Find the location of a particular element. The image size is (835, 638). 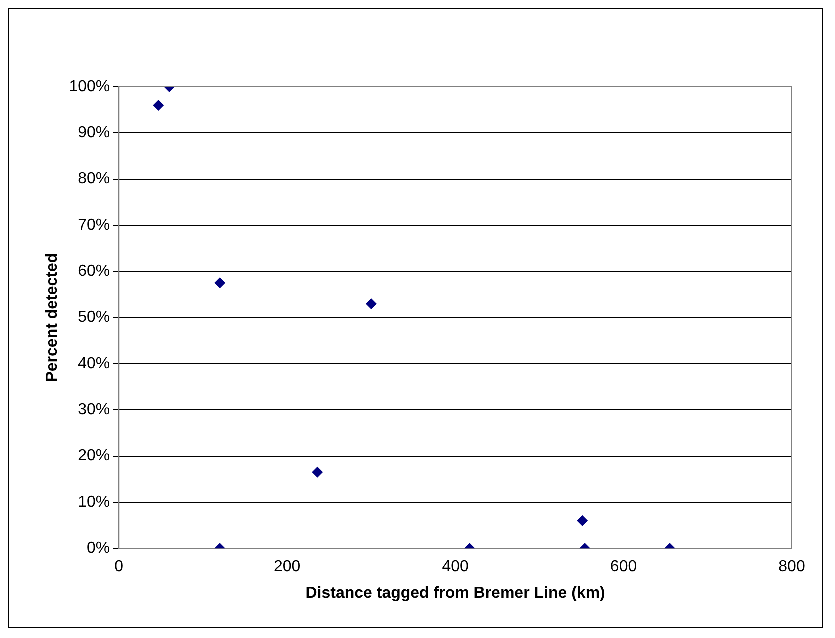

x-axis-title: Distance tagged from Bremer Line (km) is located at coordinates (456, 593).